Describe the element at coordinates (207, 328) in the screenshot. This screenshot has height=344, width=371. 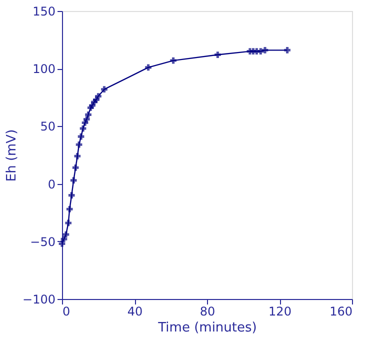
I see `x-axis-title: Time (minutes)` at that location.